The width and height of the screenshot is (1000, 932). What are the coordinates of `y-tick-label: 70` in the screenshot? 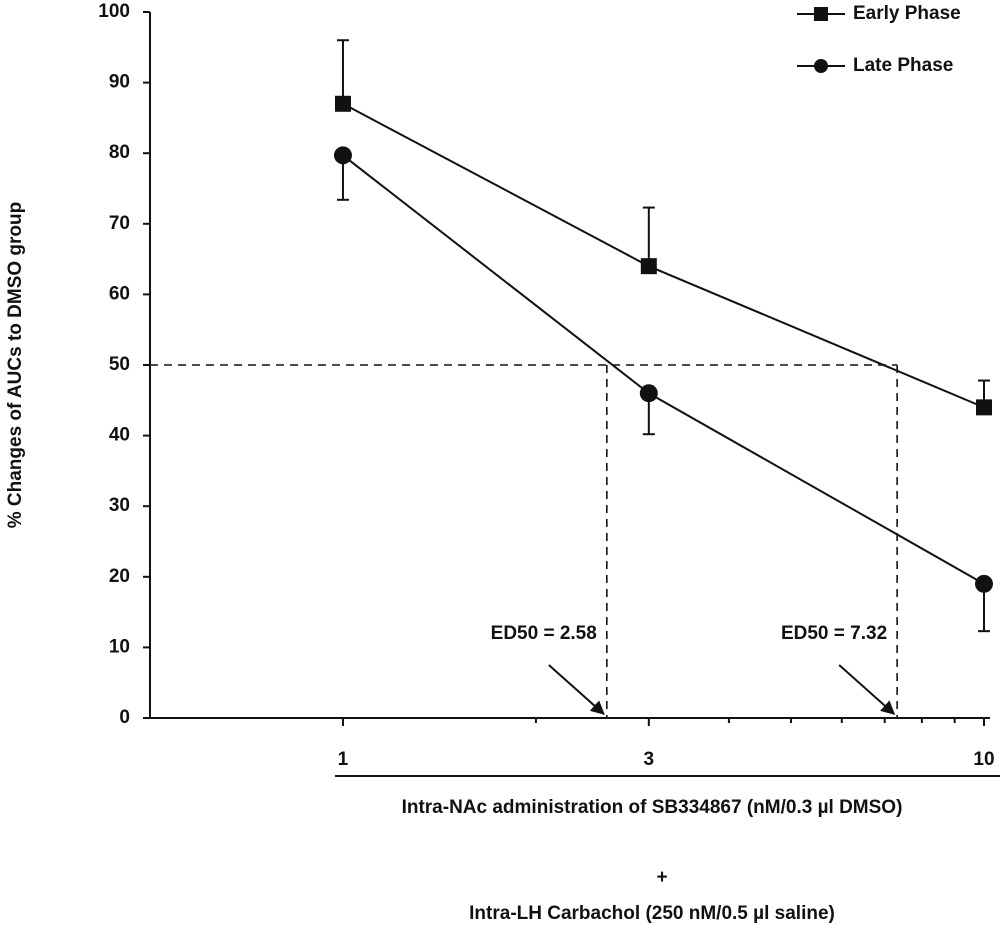 It's located at (119, 223).